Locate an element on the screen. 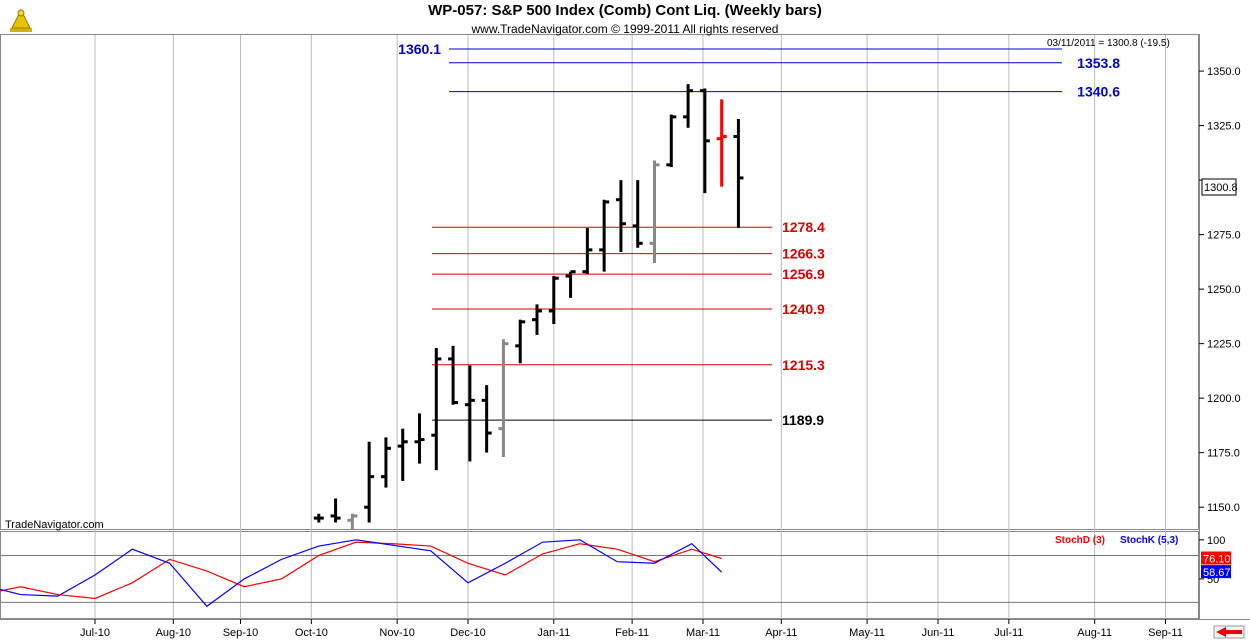  month-label: Oct-10 is located at coordinates (311, 633).